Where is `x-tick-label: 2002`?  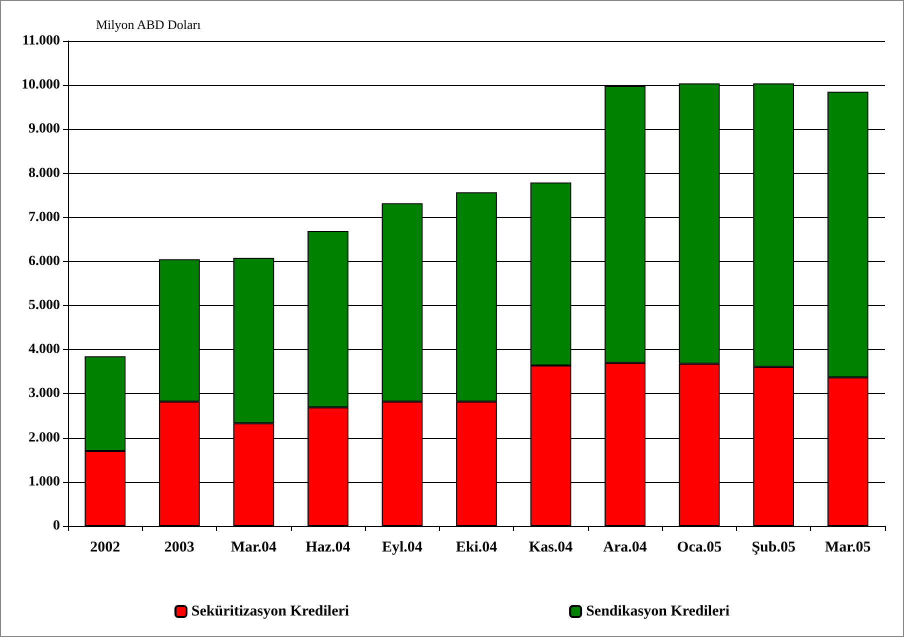 x-tick-label: 2002 is located at coordinates (105, 548).